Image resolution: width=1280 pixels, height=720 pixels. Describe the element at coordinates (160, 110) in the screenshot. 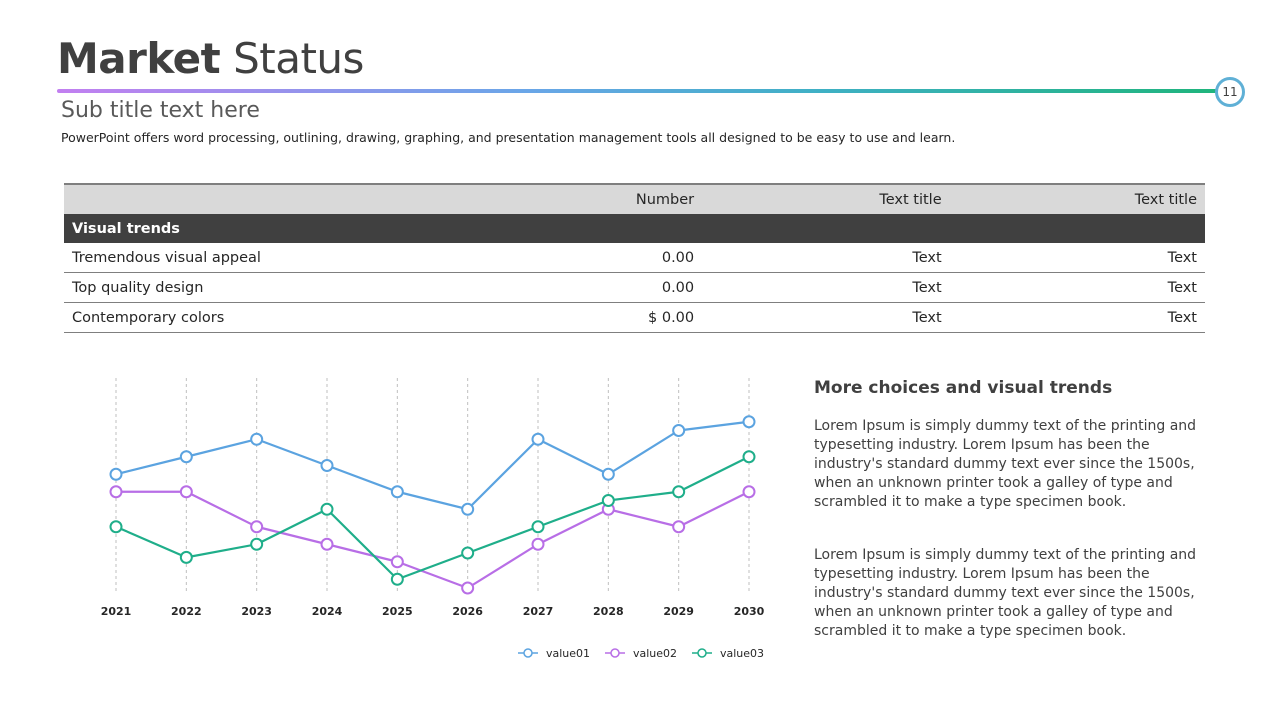

I see `page-subtitle: Sub title text here` at that location.